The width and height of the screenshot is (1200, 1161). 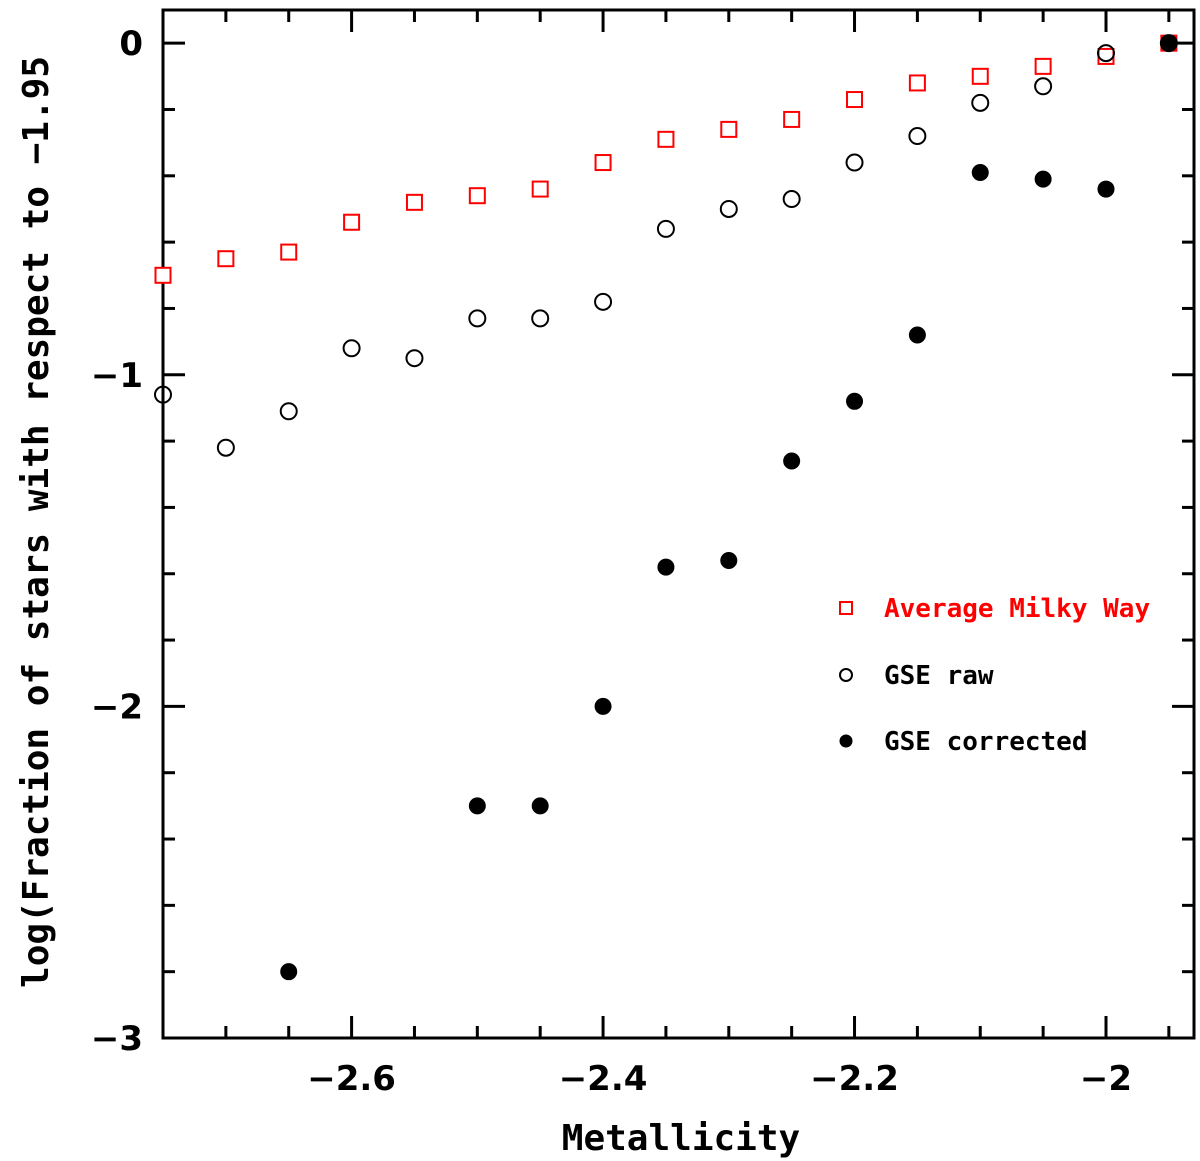 What do you see at coordinates (131, 44) in the screenshot?
I see `y-tick-label: 0` at bounding box center [131, 44].